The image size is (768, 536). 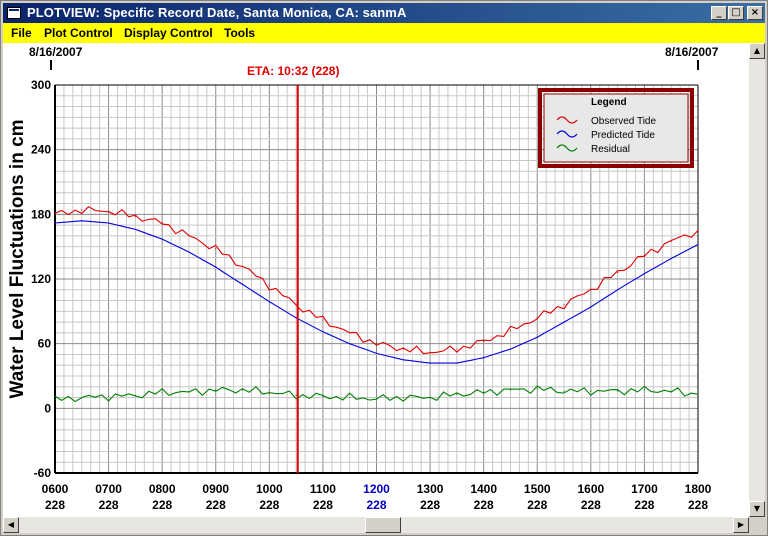 I want to click on x-tick-time-label: 0900, so click(x=215, y=489).